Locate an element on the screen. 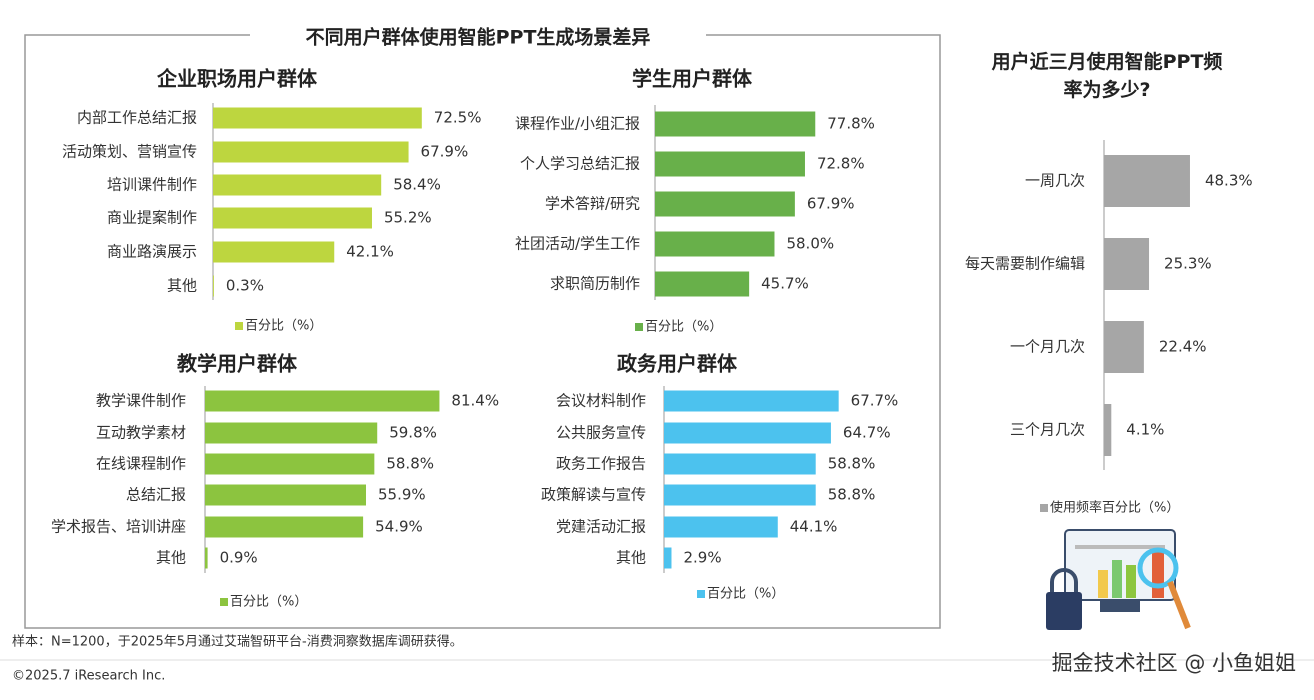  category-label: 商业路演展示 is located at coordinates (152, 252).